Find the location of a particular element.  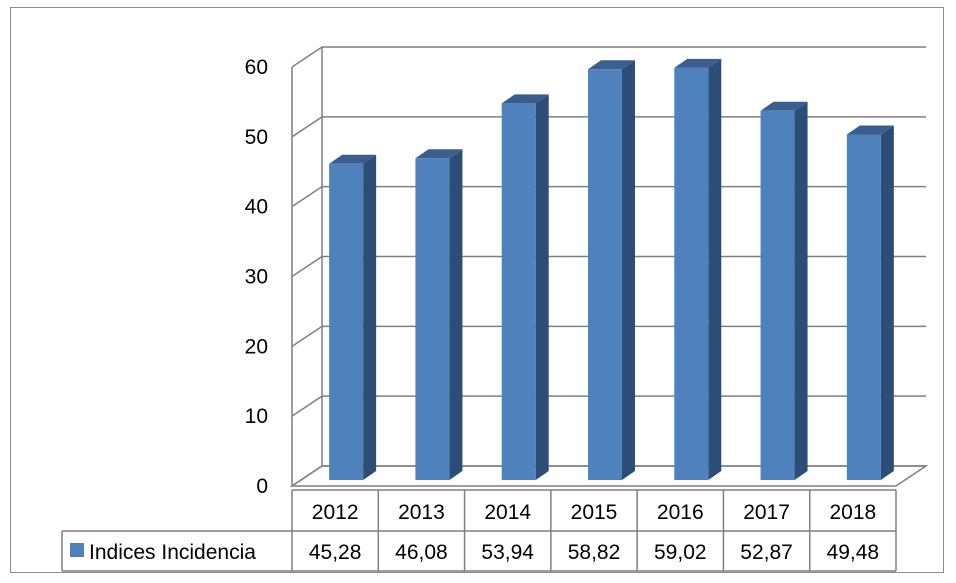

y-tick-label: 20 is located at coordinates (256, 346).